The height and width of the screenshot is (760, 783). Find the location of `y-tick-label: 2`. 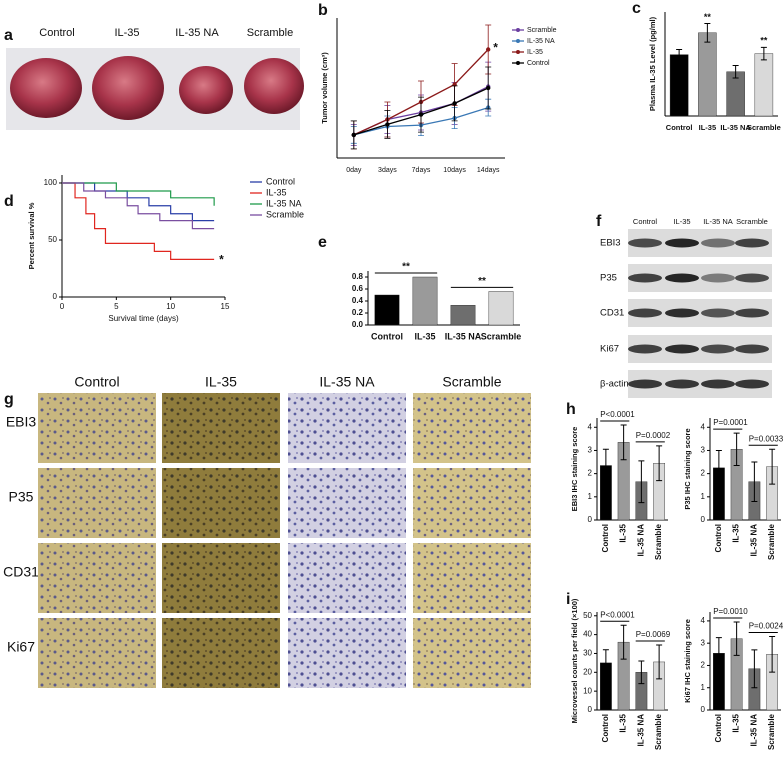

y-tick-label: 2 is located at coordinates (703, 473).